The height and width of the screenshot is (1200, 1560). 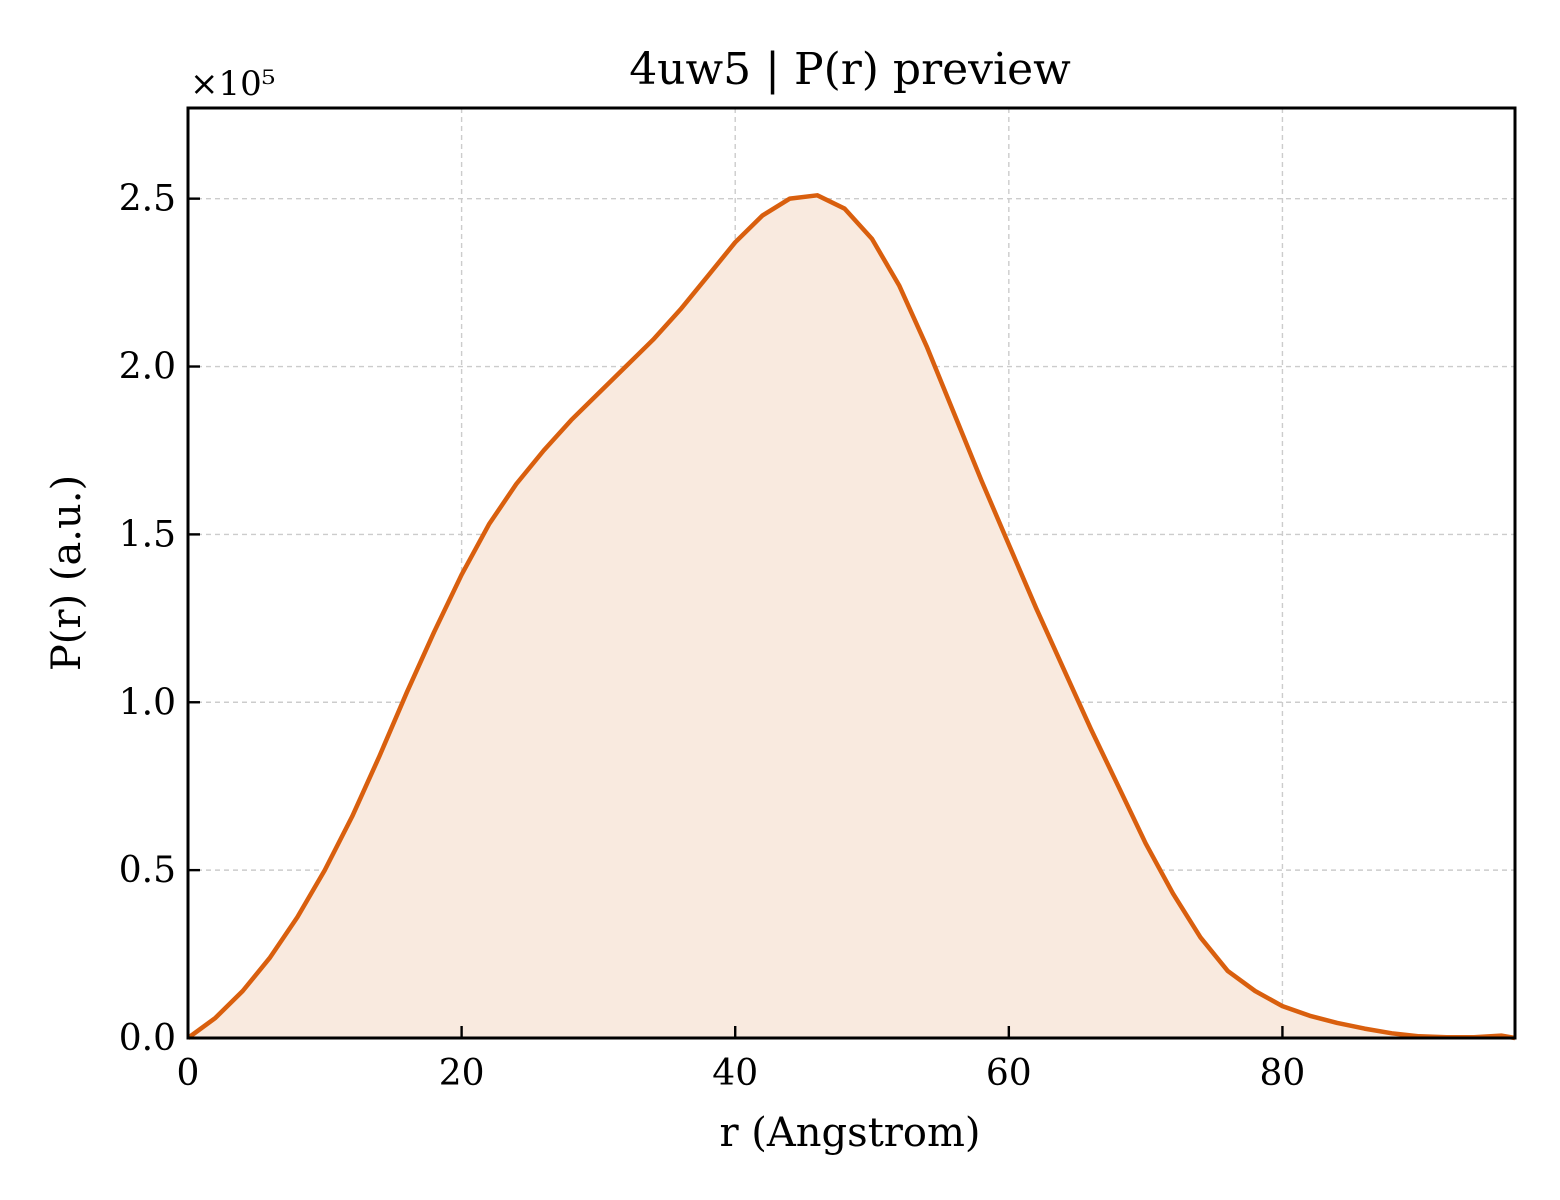 I want to click on x-tick-label: 80, so click(x=1283, y=1073).